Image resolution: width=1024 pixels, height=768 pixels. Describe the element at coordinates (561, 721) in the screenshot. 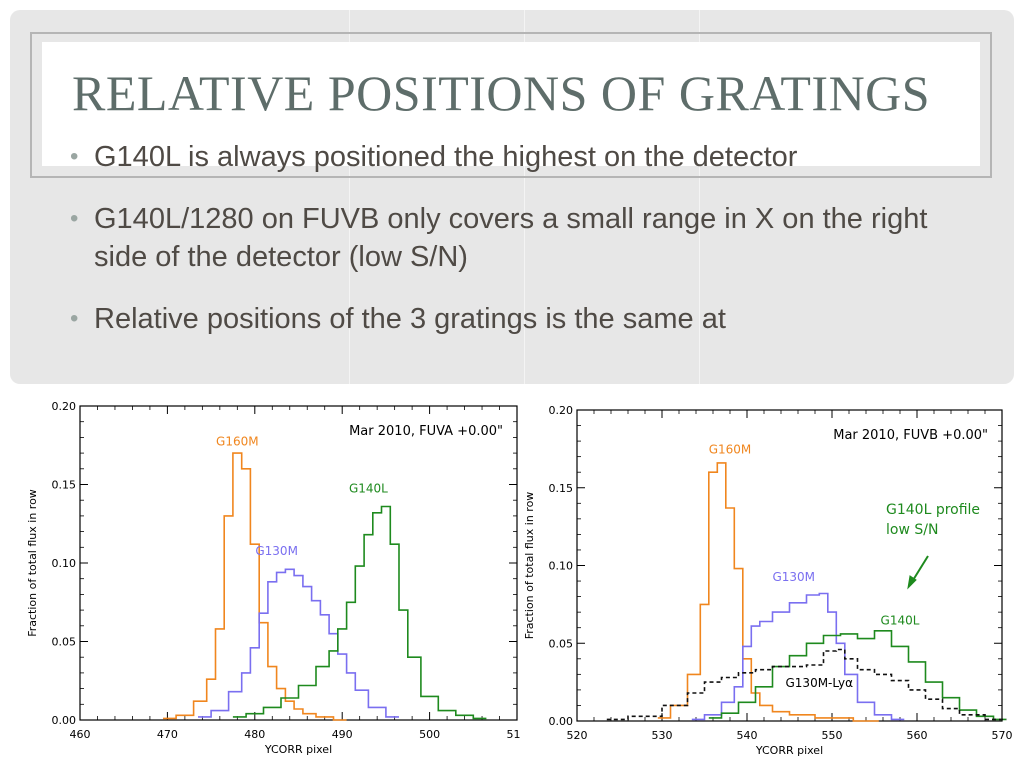

I see `fuvb-y-tick-label: 0.00` at that location.